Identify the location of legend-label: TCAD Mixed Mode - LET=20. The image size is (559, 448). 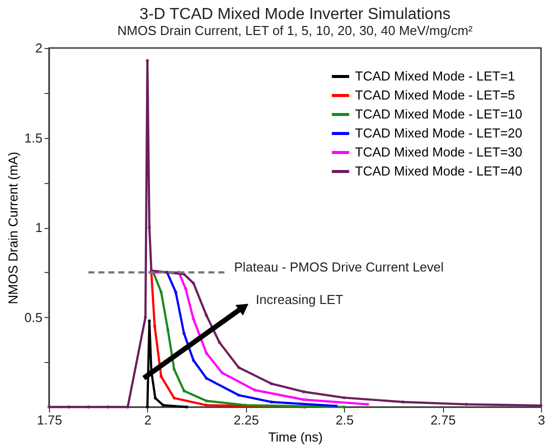
(438, 133).